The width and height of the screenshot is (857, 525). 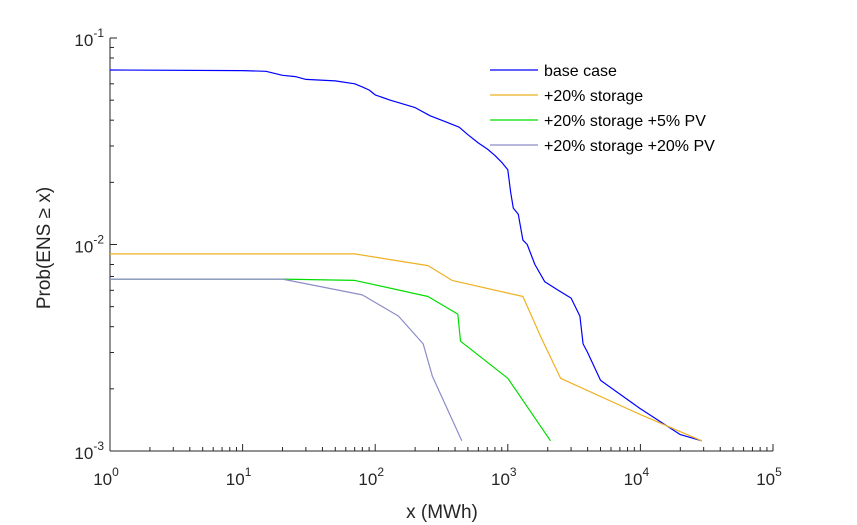 What do you see at coordinates (89, 38) in the screenshot?
I see `y-tick-label: 10⁻¹` at bounding box center [89, 38].